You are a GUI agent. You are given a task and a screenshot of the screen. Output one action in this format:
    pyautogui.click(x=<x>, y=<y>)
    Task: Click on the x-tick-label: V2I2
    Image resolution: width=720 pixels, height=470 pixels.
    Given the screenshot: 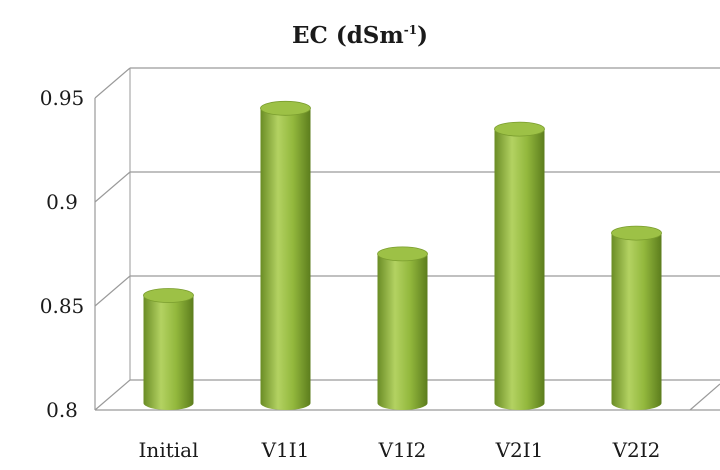 What is the action you would take?
    pyautogui.click(x=636, y=450)
    